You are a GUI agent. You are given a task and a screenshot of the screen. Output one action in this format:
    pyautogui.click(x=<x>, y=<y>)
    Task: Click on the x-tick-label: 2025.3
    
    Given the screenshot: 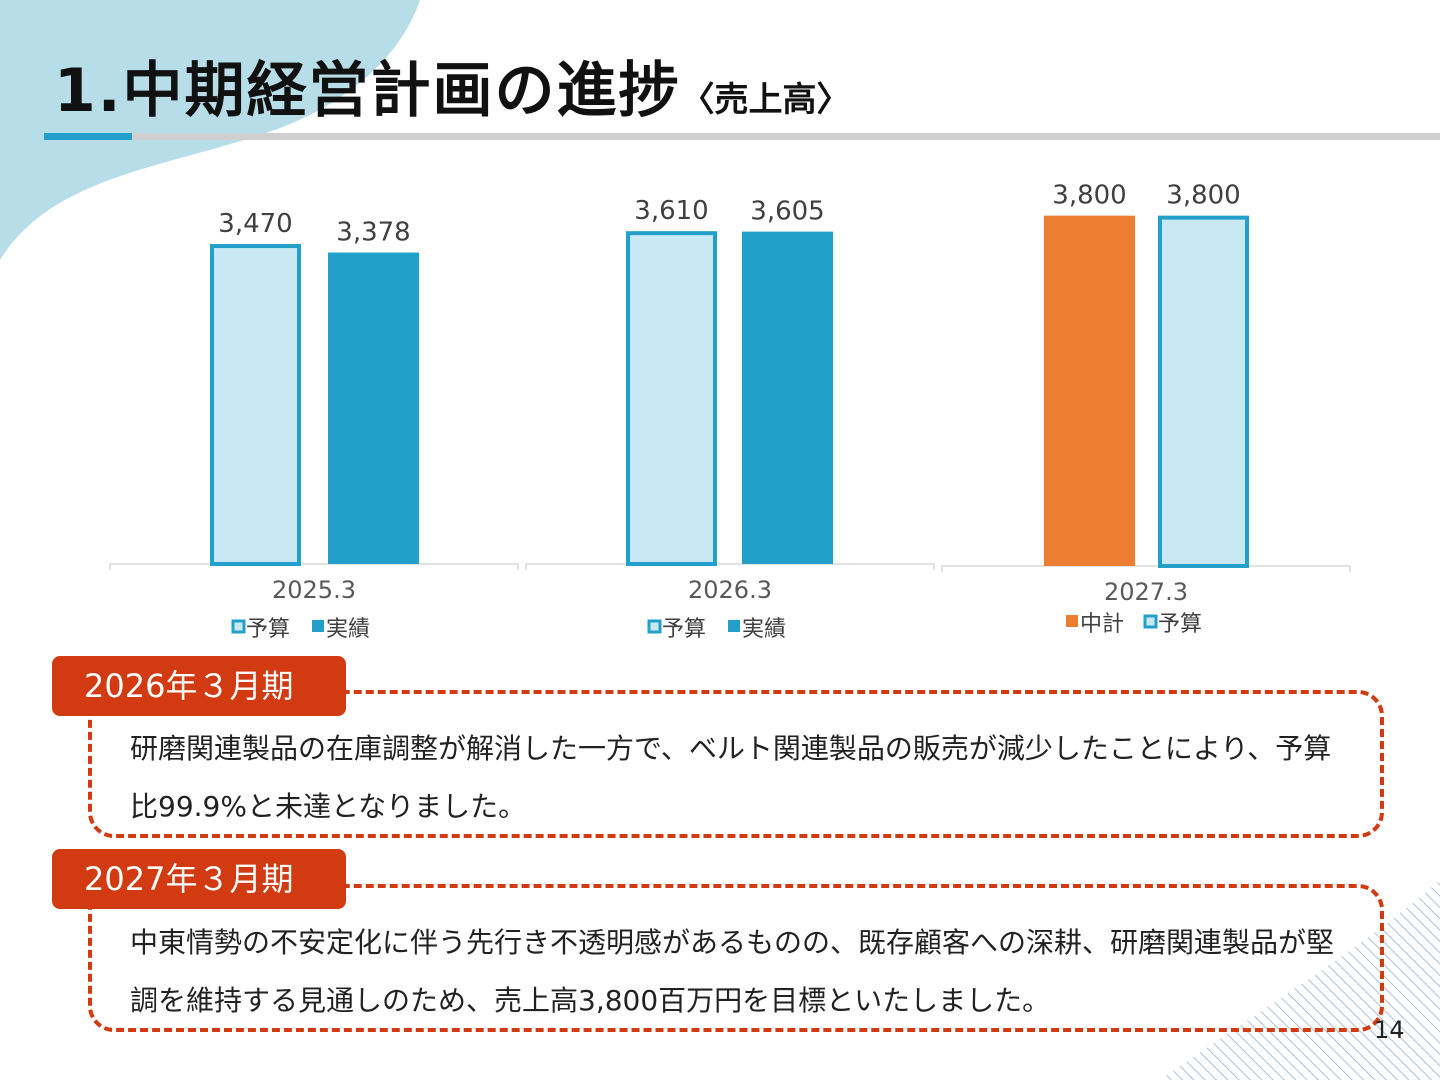 What is the action you would take?
    pyautogui.click(x=314, y=590)
    